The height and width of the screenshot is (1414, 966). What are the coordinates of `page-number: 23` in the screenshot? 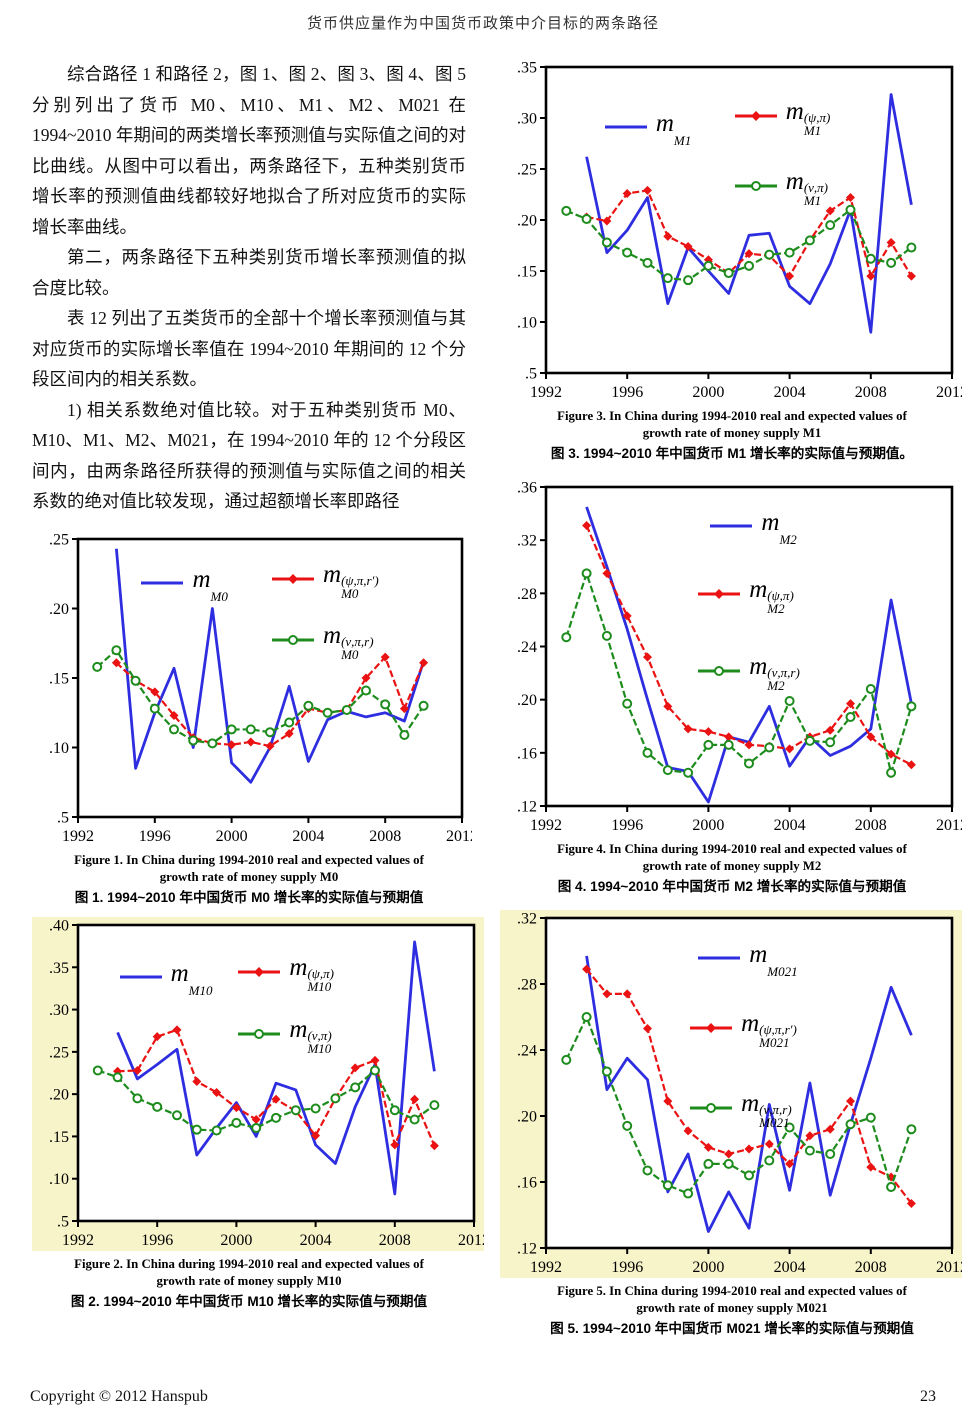 It's located at (928, 1396).